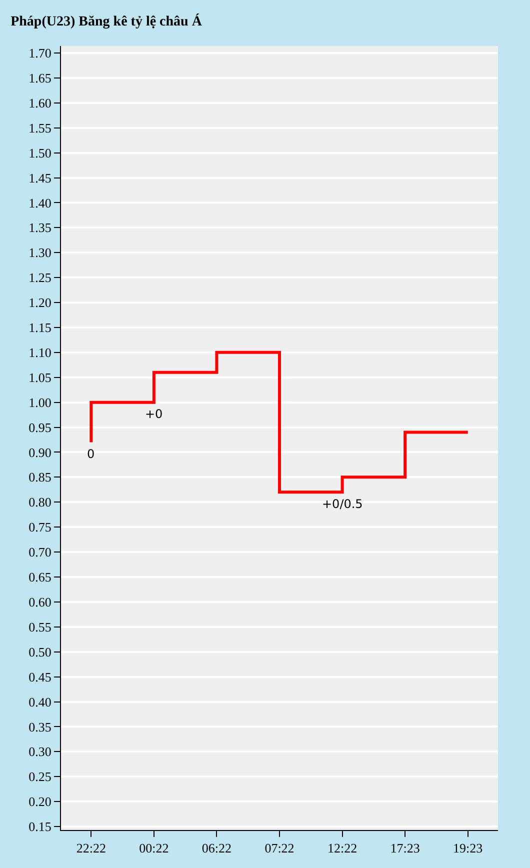 The image size is (530, 868). Describe the element at coordinates (40, 427) in the screenshot. I see `y-tick-label: 0.95` at that location.